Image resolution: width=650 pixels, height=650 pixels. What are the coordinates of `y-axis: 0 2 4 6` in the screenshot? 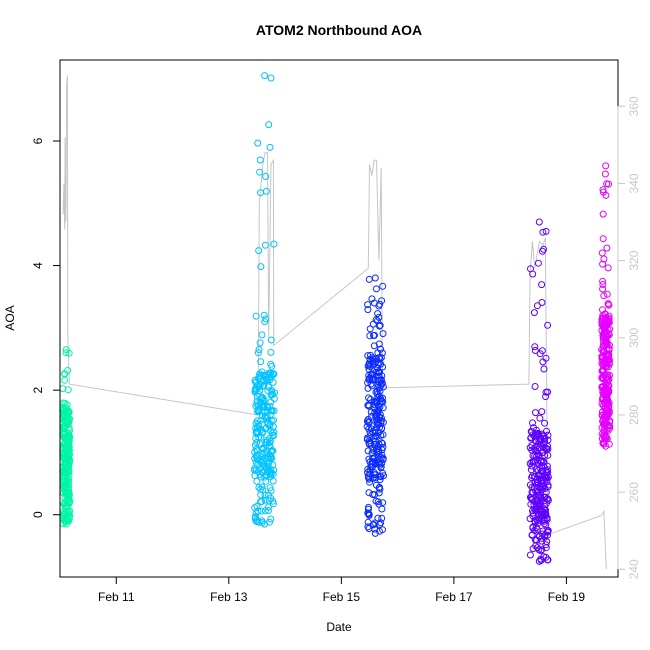 It's located at (46, 327).